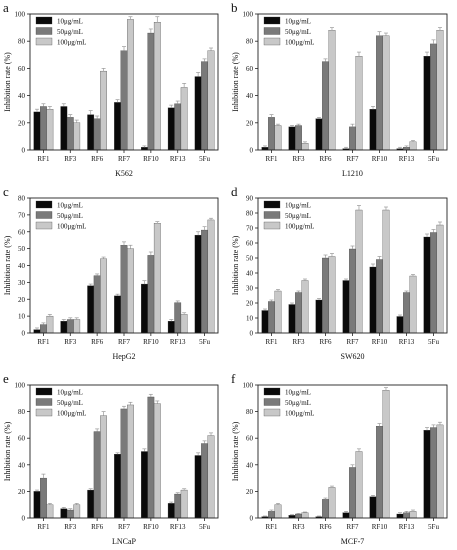 The image size is (457, 550). I want to click on legend-label: 10μg/mL, so click(298, 22).